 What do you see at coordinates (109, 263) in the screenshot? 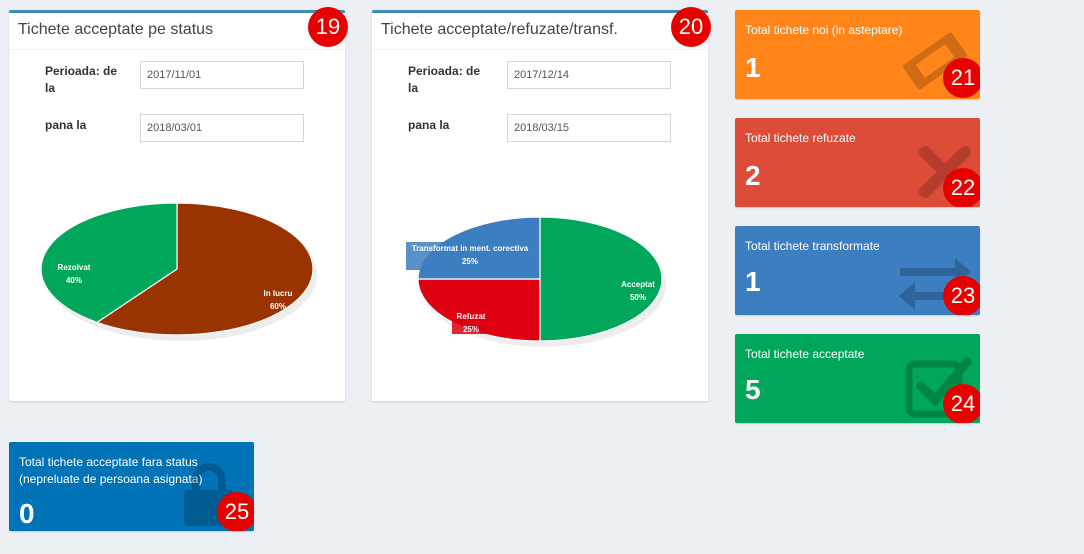
I see `pie-slice-rezolvat` at bounding box center [109, 263].